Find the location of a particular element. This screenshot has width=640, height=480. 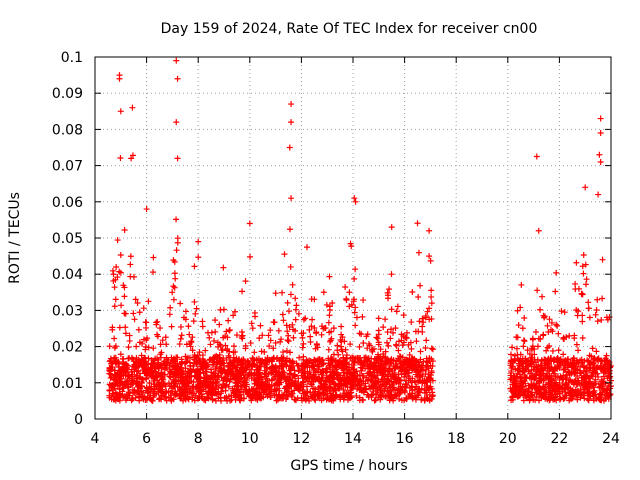

x-tick-label: 16 is located at coordinates (405, 439).